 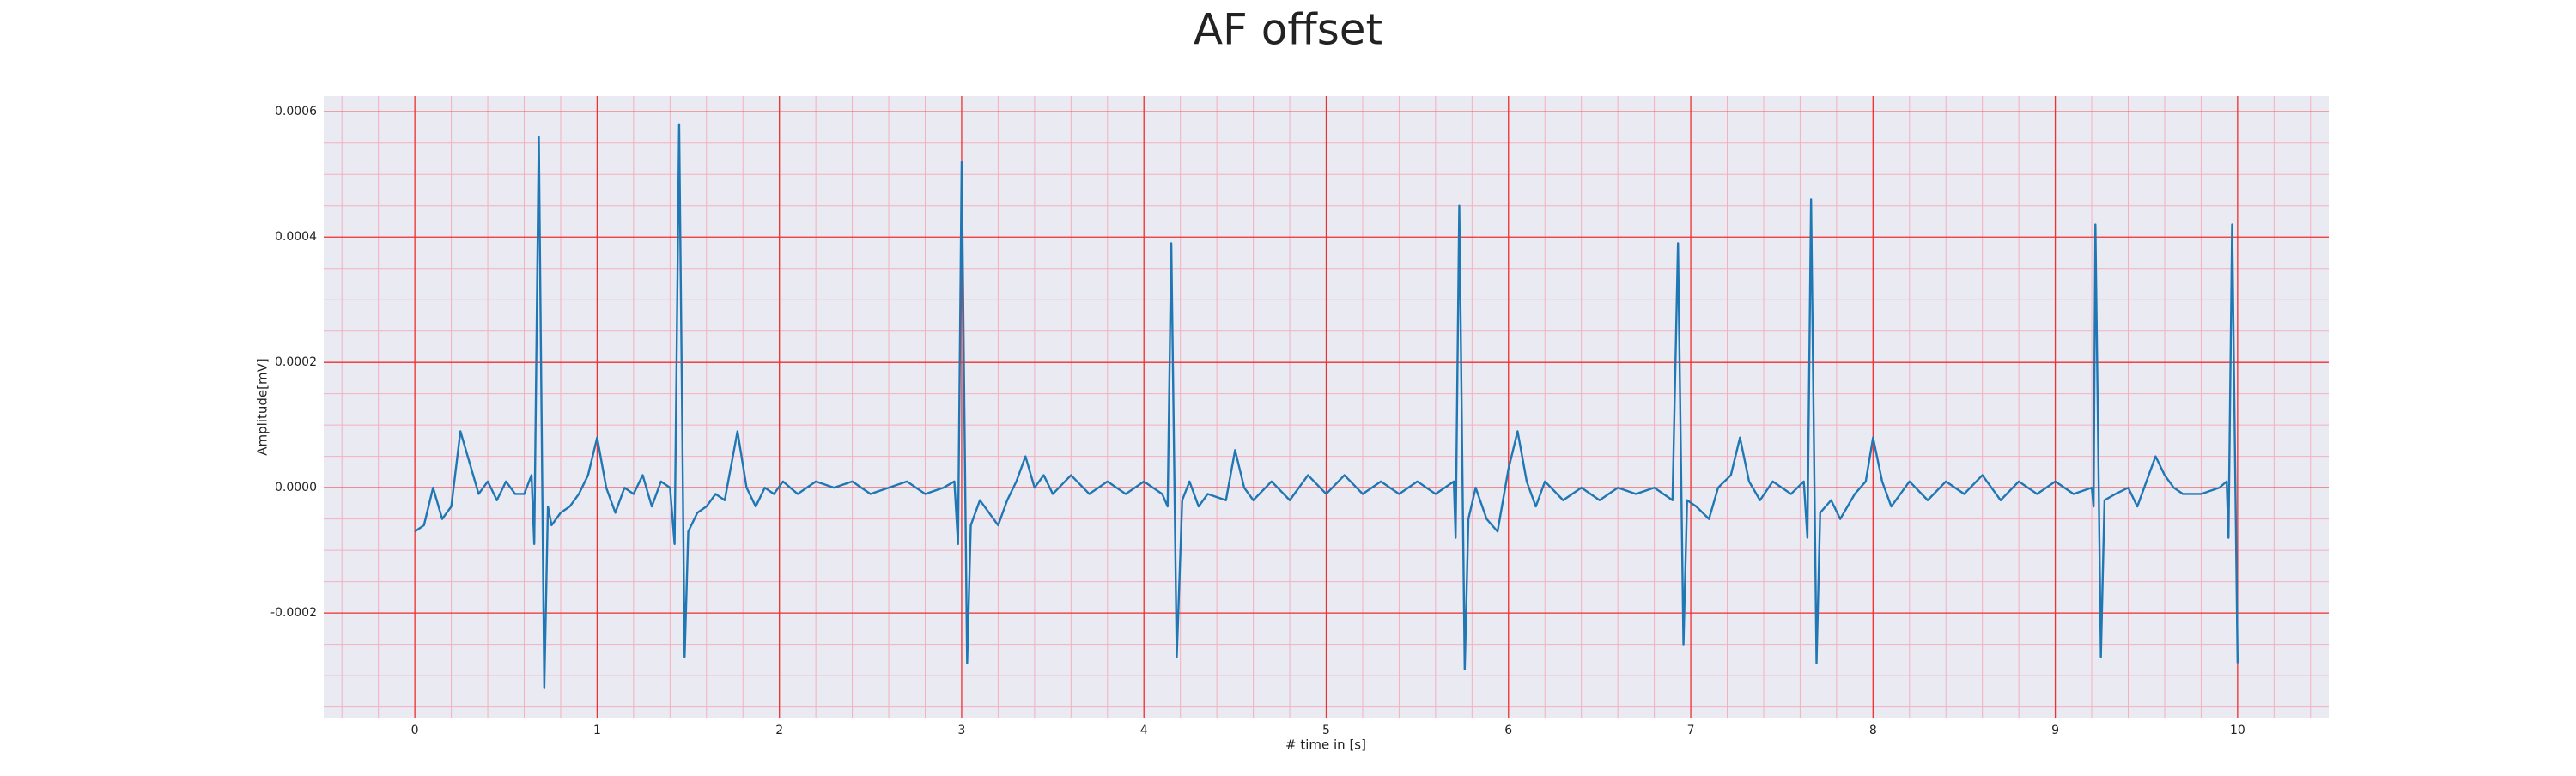 I want to click on y-axis-label: Amplitude[mV], so click(x=262, y=406).